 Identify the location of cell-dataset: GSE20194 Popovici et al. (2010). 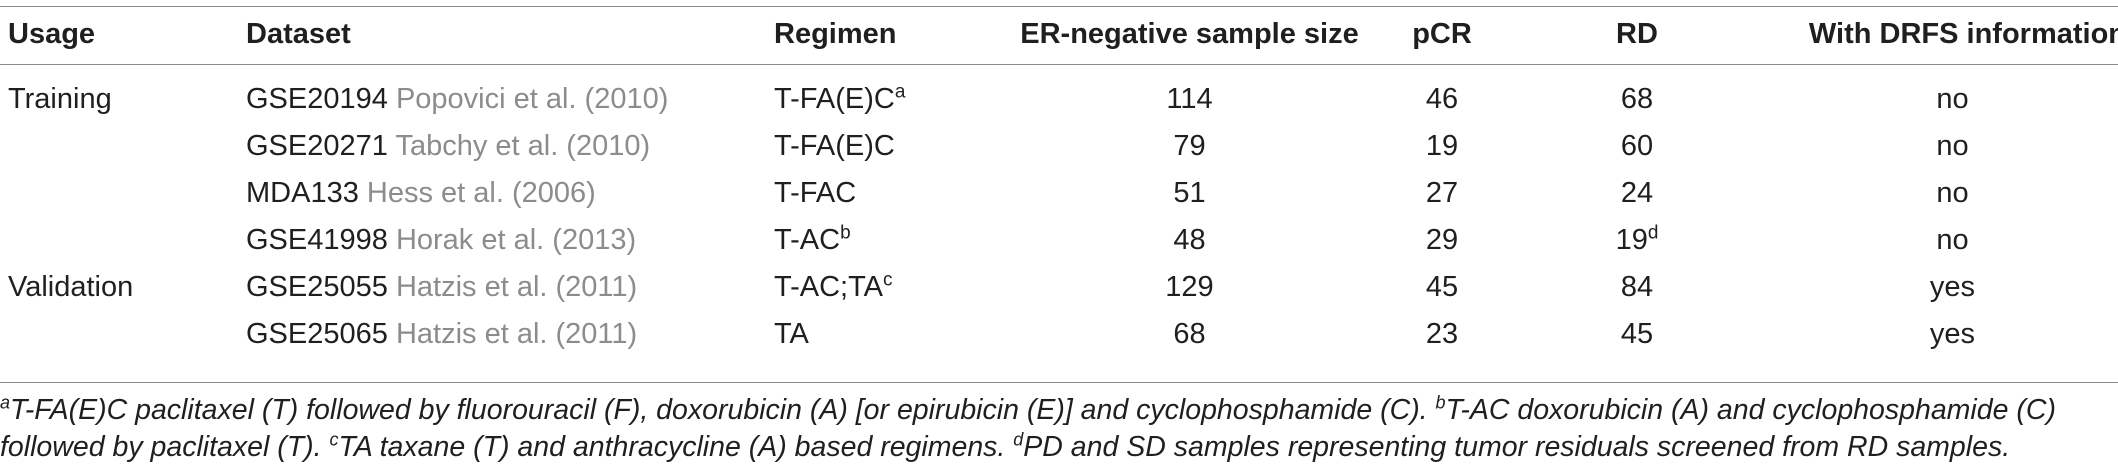
(510, 95).